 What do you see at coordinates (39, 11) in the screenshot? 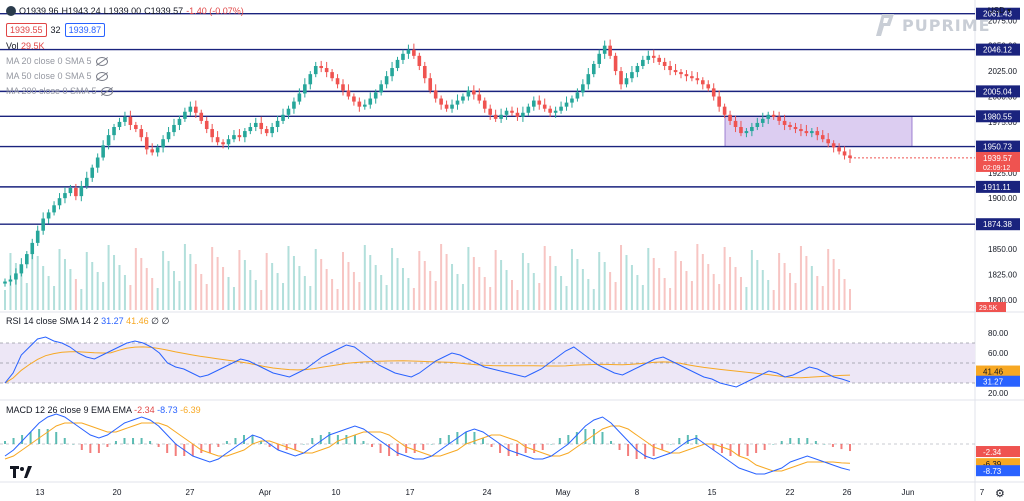
I see `ohlc-open: O1939.96` at bounding box center [39, 11].